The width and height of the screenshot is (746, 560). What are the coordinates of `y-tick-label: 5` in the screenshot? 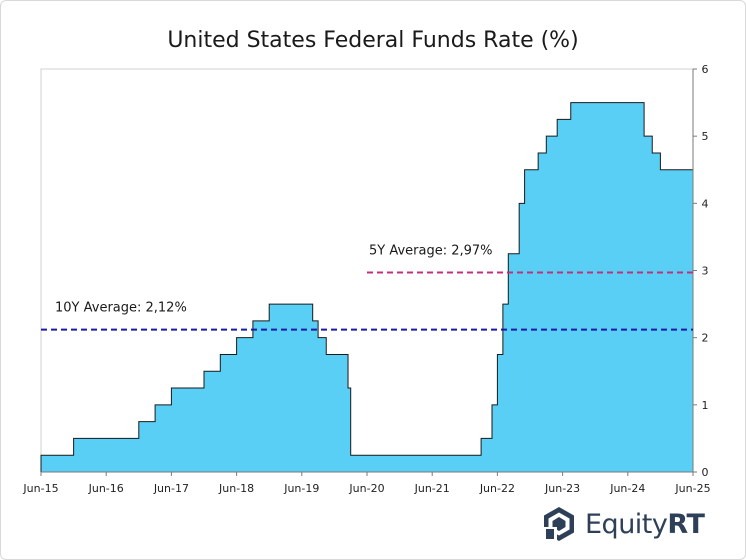 It's located at (705, 136).